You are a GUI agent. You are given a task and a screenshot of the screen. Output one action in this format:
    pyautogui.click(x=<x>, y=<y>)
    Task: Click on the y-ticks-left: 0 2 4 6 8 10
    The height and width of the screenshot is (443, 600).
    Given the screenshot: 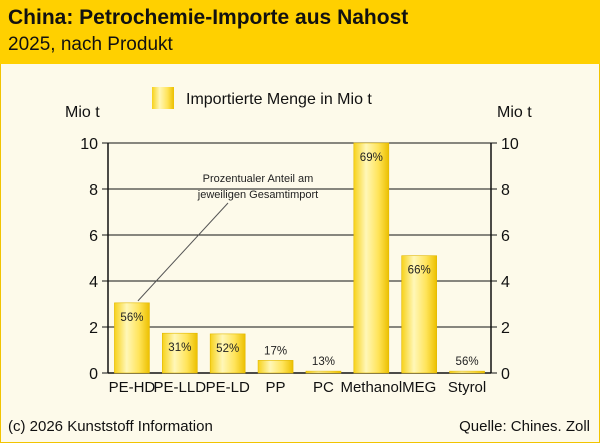 What is the action you would take?
    pyautogui.click(x=94, y=259)
    